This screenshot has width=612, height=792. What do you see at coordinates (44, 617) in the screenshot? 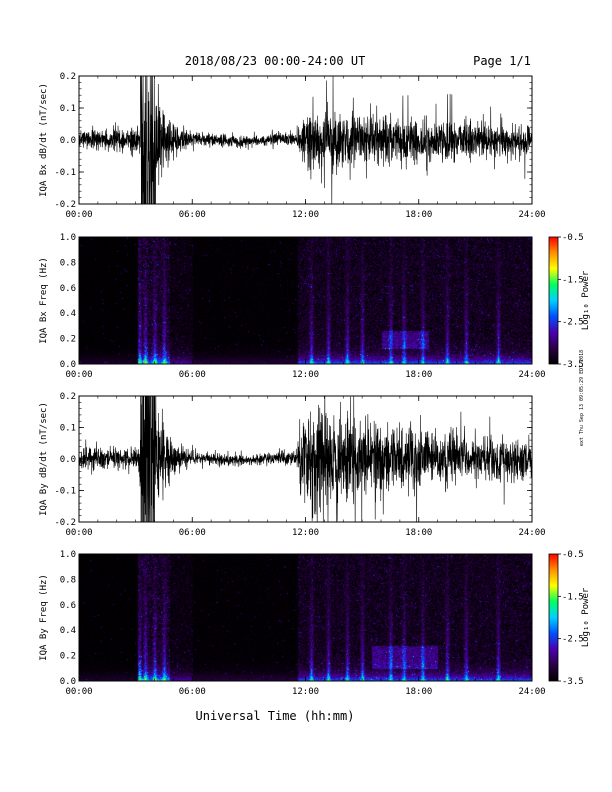
I see `by-spectrogram-ylabel: IQA By Freq (Hz)` at bounding box center [44, 617].